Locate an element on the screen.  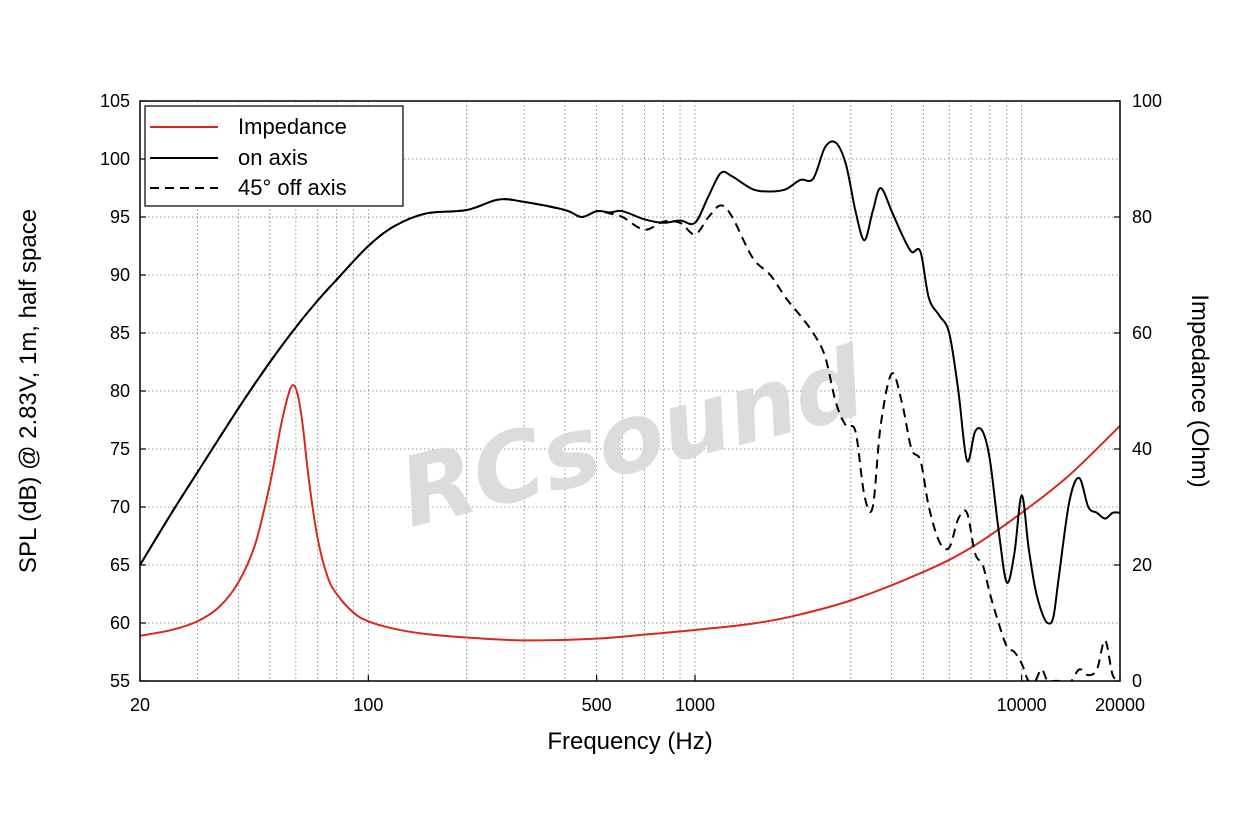
y2-tick-label: 100 is located at coordinates (1147, 101).